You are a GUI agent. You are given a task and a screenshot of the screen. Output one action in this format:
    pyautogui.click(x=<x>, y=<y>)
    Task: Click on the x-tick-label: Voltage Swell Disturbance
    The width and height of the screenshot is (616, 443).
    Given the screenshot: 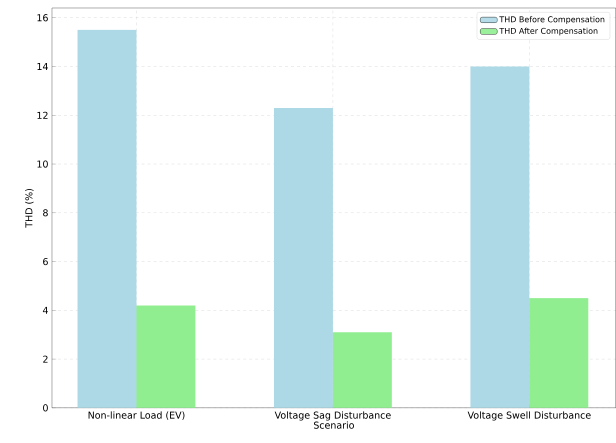 What is the action you would take?
    pyautogui.click(x=529, y=416)
    